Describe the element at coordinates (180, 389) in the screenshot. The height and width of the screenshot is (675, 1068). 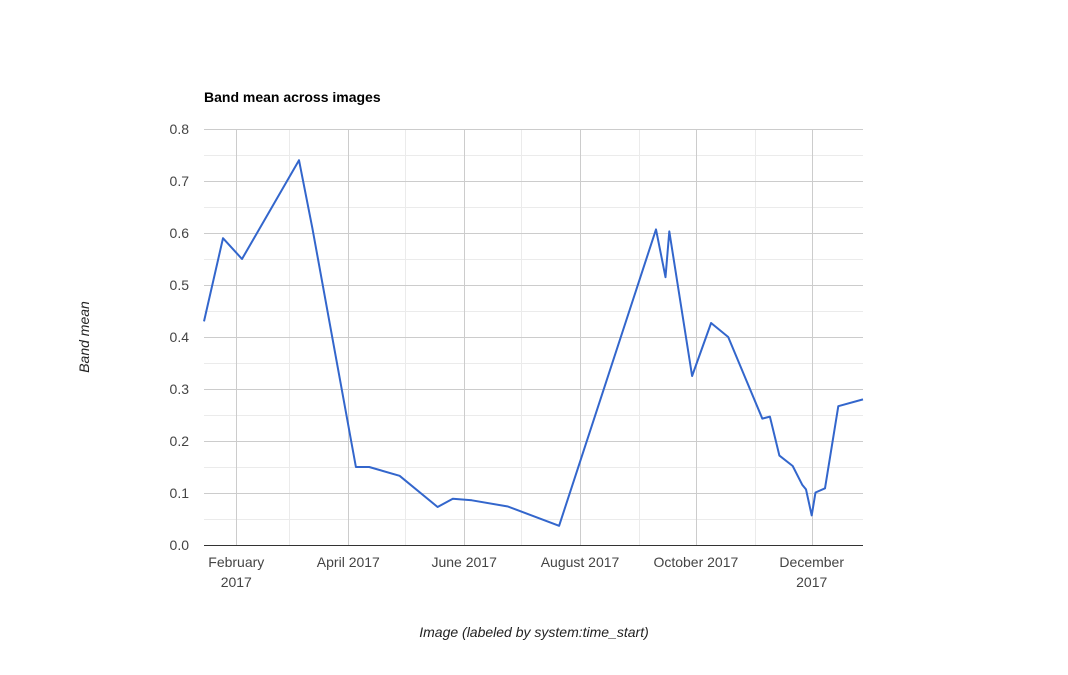
I see `y-tick-label: 0.3` at that location.